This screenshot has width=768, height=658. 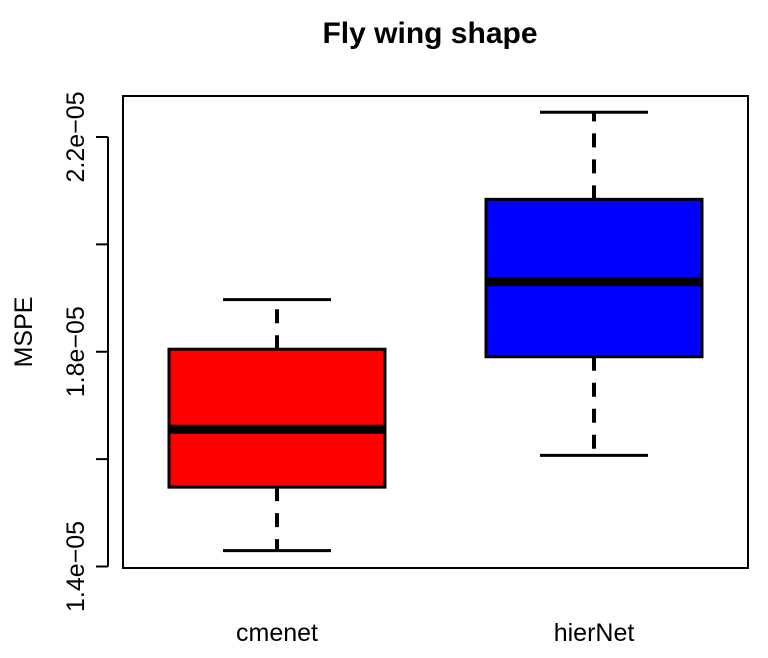 I want to click on y-axis: 1.4e−05 1.8e−05 2.2e−05, so click(x=85, y=351).